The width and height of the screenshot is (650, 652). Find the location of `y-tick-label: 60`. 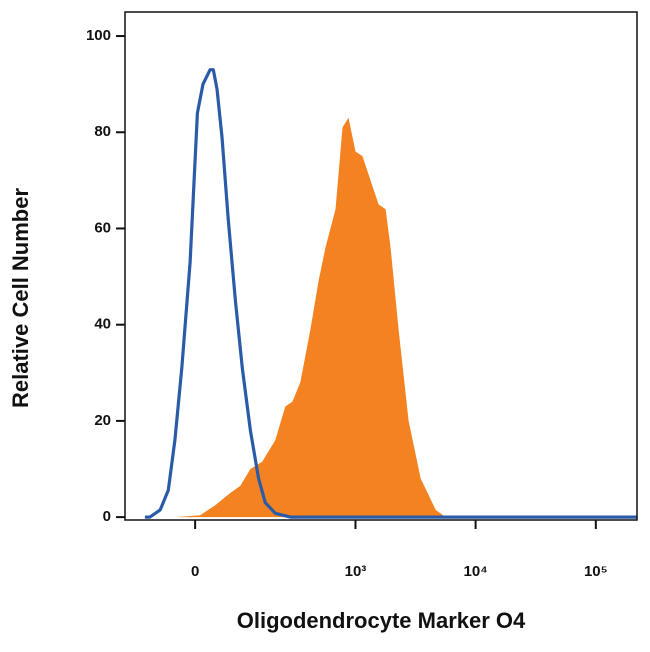

y-tick-label: 60 is located at coordinates (102, 227).